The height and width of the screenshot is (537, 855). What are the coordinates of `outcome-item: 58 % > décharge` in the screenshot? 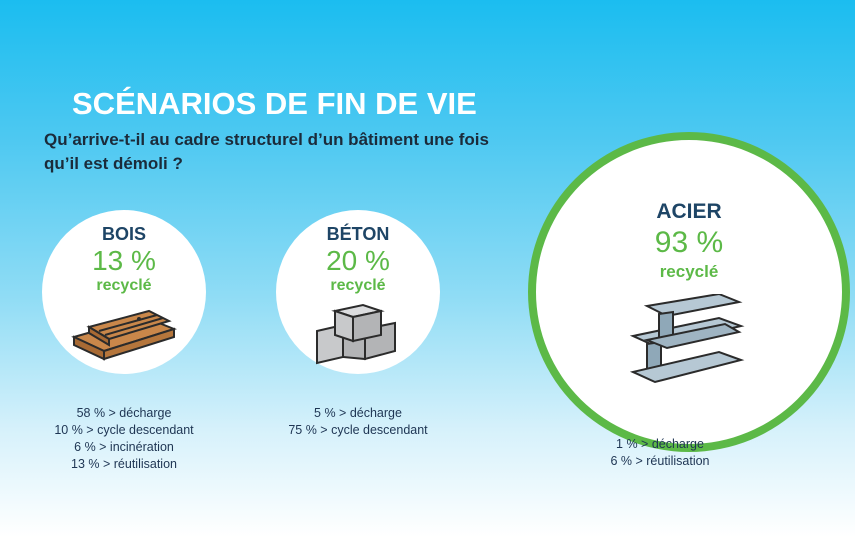 It's located at (124, 413).